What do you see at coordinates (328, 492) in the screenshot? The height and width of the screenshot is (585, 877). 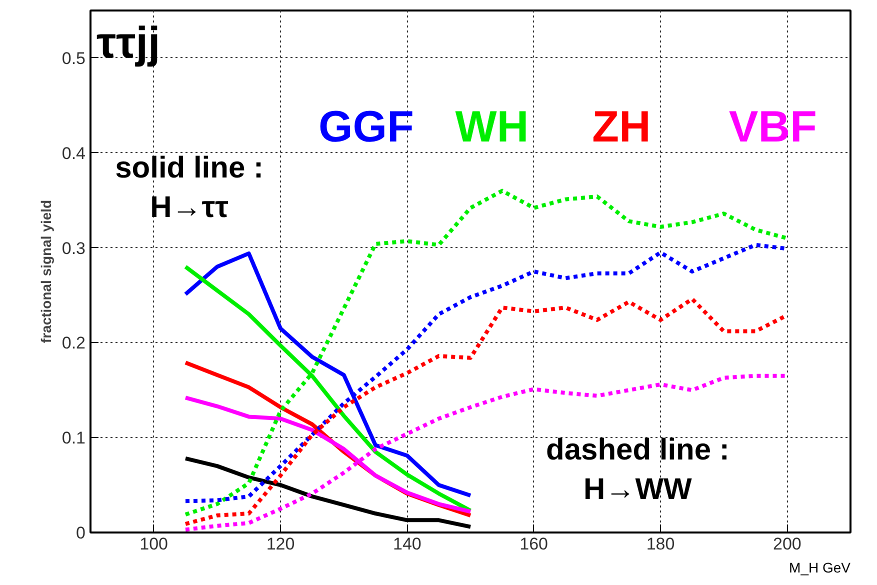 I see `line-series` at bounding box center [328, 492].